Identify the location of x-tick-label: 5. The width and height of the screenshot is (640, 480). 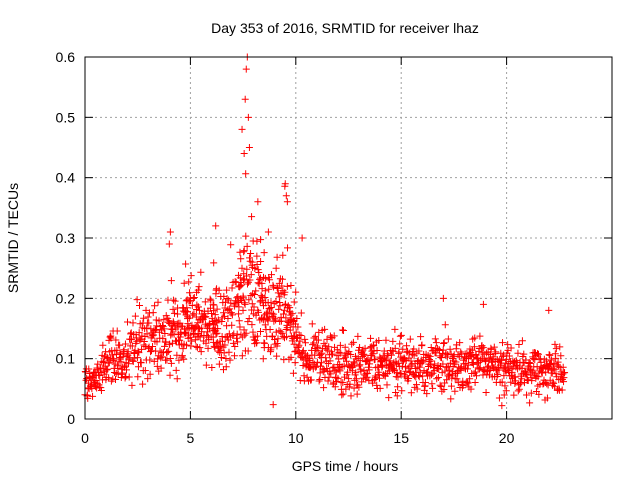
(191, 438).